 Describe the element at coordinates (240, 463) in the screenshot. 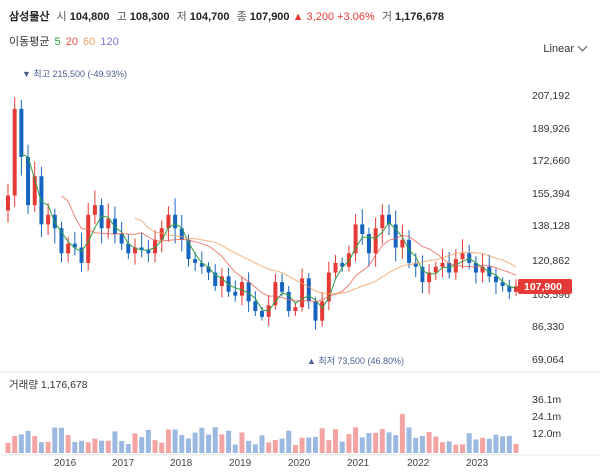

I see `x-tick: 2019` at that location.